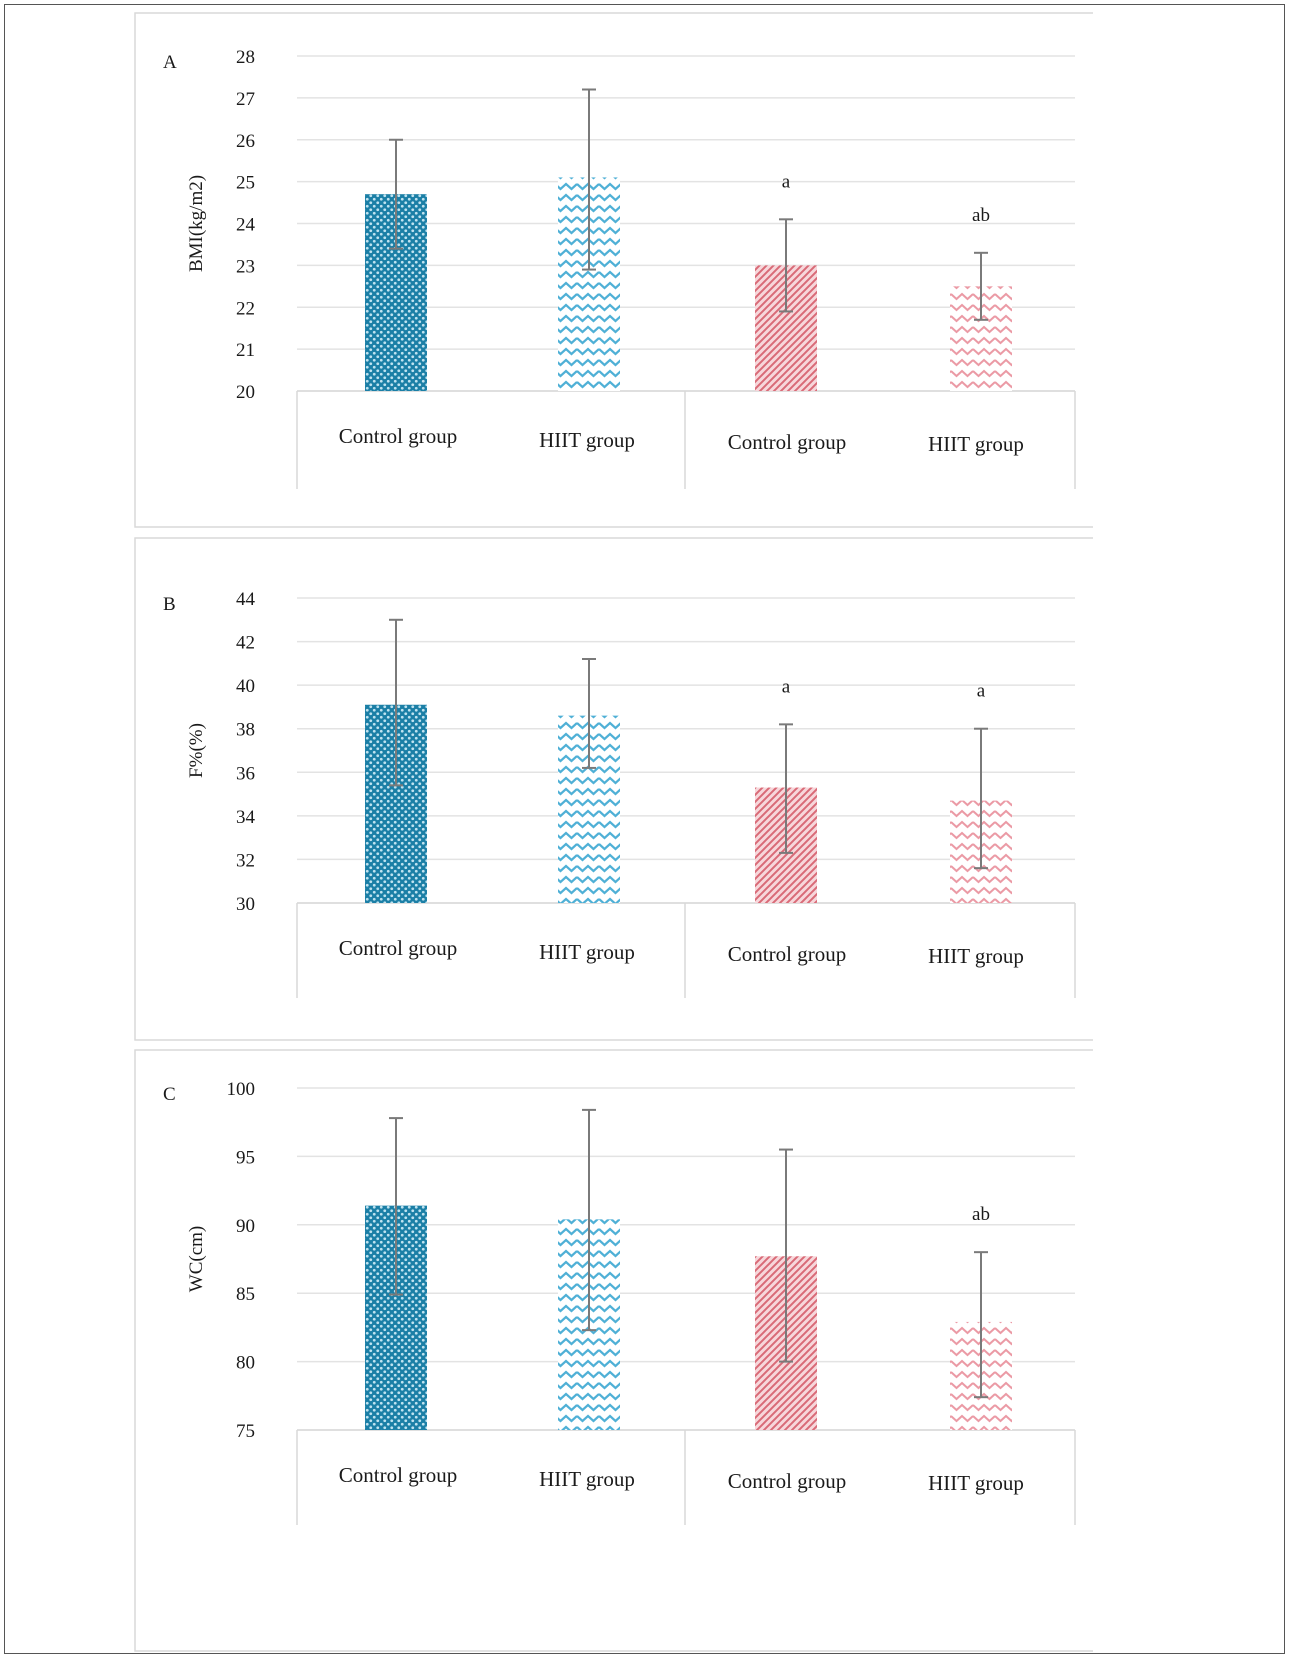 This screenshot has height=1662, width=1291. Describe the element at coordinates (169, 1094) in the screenshot. I see `panel-label: C` at that location.